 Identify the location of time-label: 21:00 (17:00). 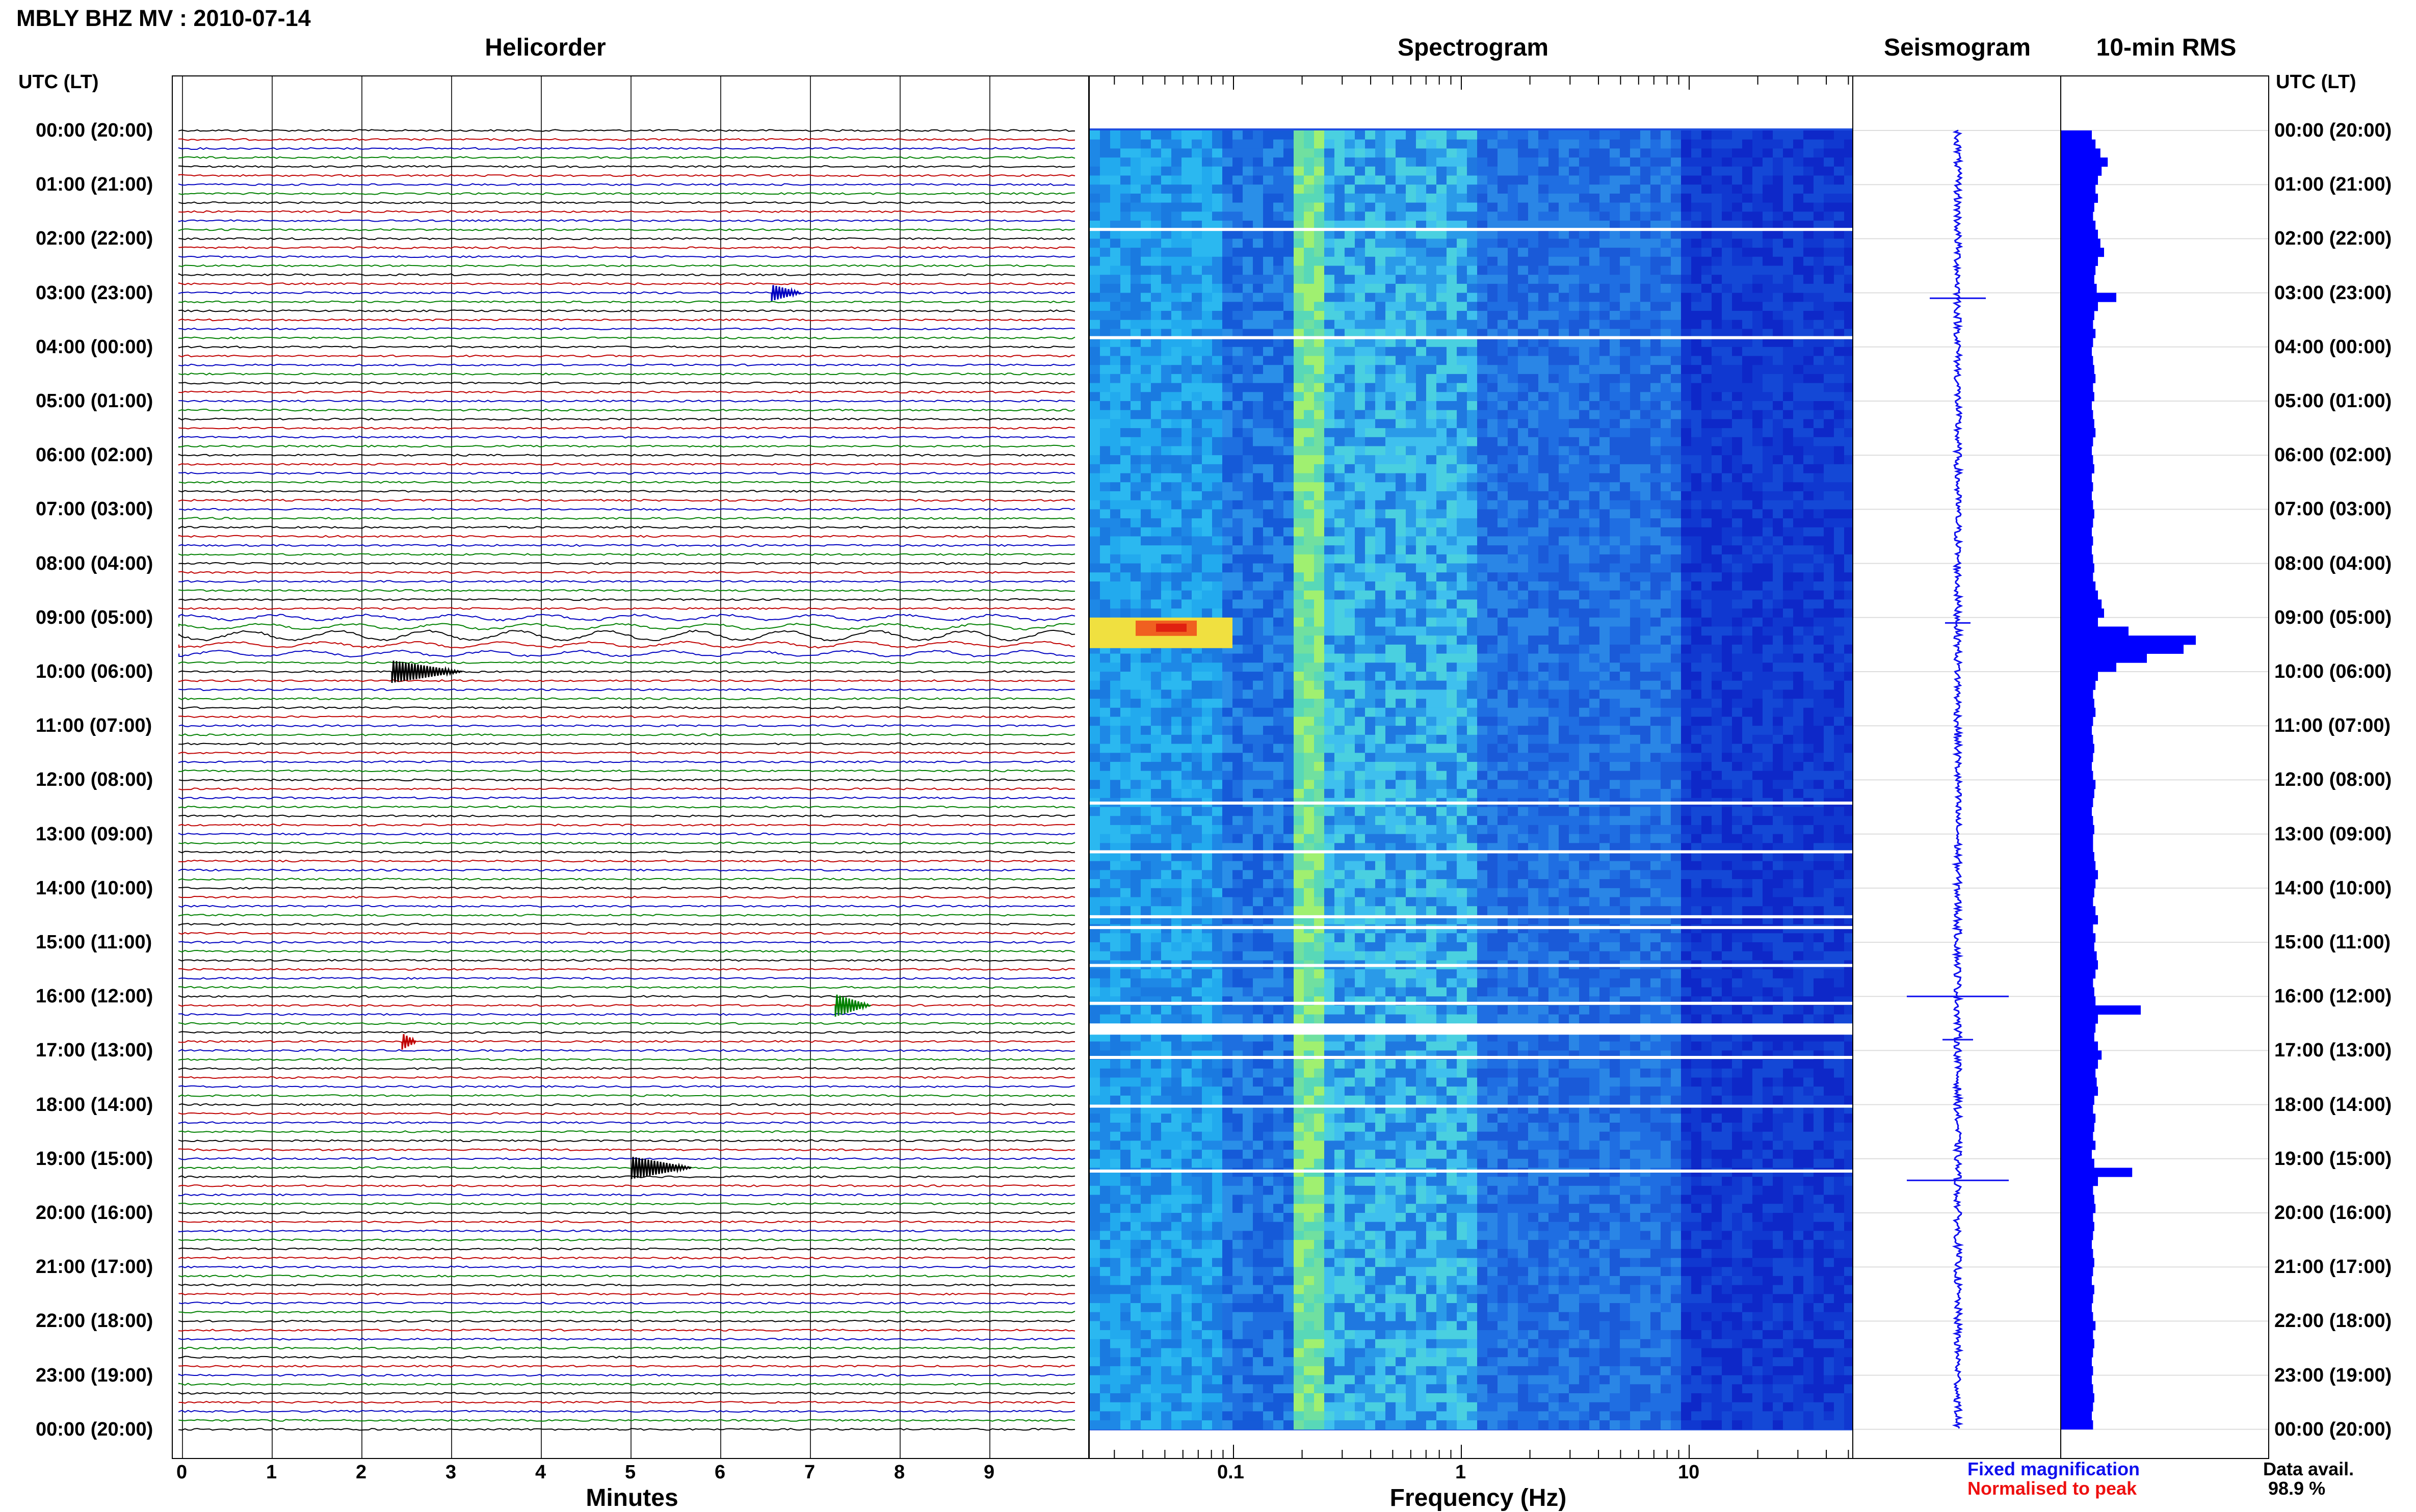
(2333, 1267).